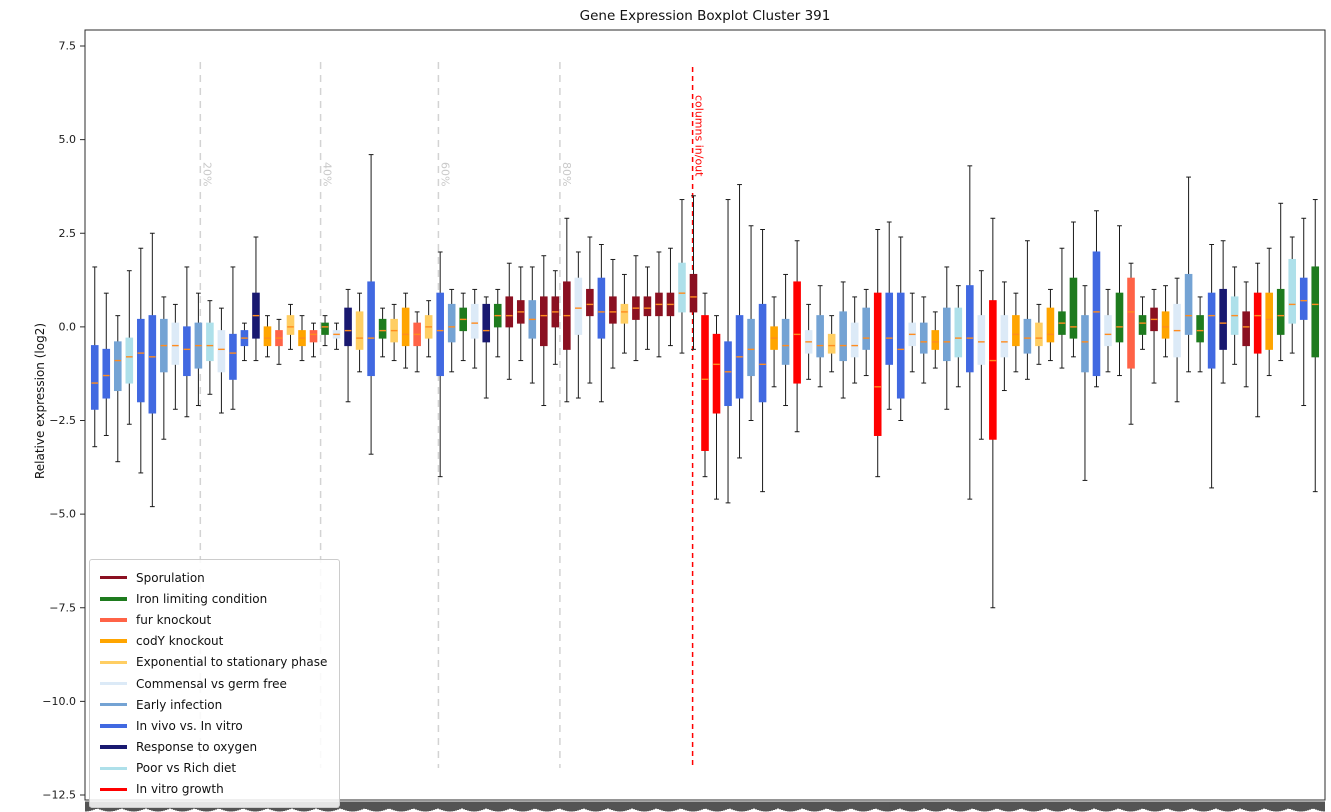 Image resolution: width=1331 pixels, height=812 pixels. What do you see at coordinates (186, 768) in the screenshot?
I see `legend-label: Poor vs Rich diet` at bounding box center [186, 768].